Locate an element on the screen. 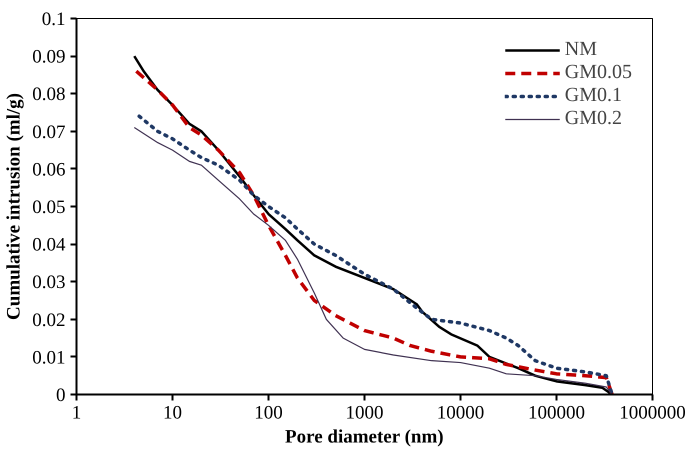 Image resolution: width=692 pixels, height=450 pixels. y-tick-label: 0.08 is located at coordinates (49, 95).